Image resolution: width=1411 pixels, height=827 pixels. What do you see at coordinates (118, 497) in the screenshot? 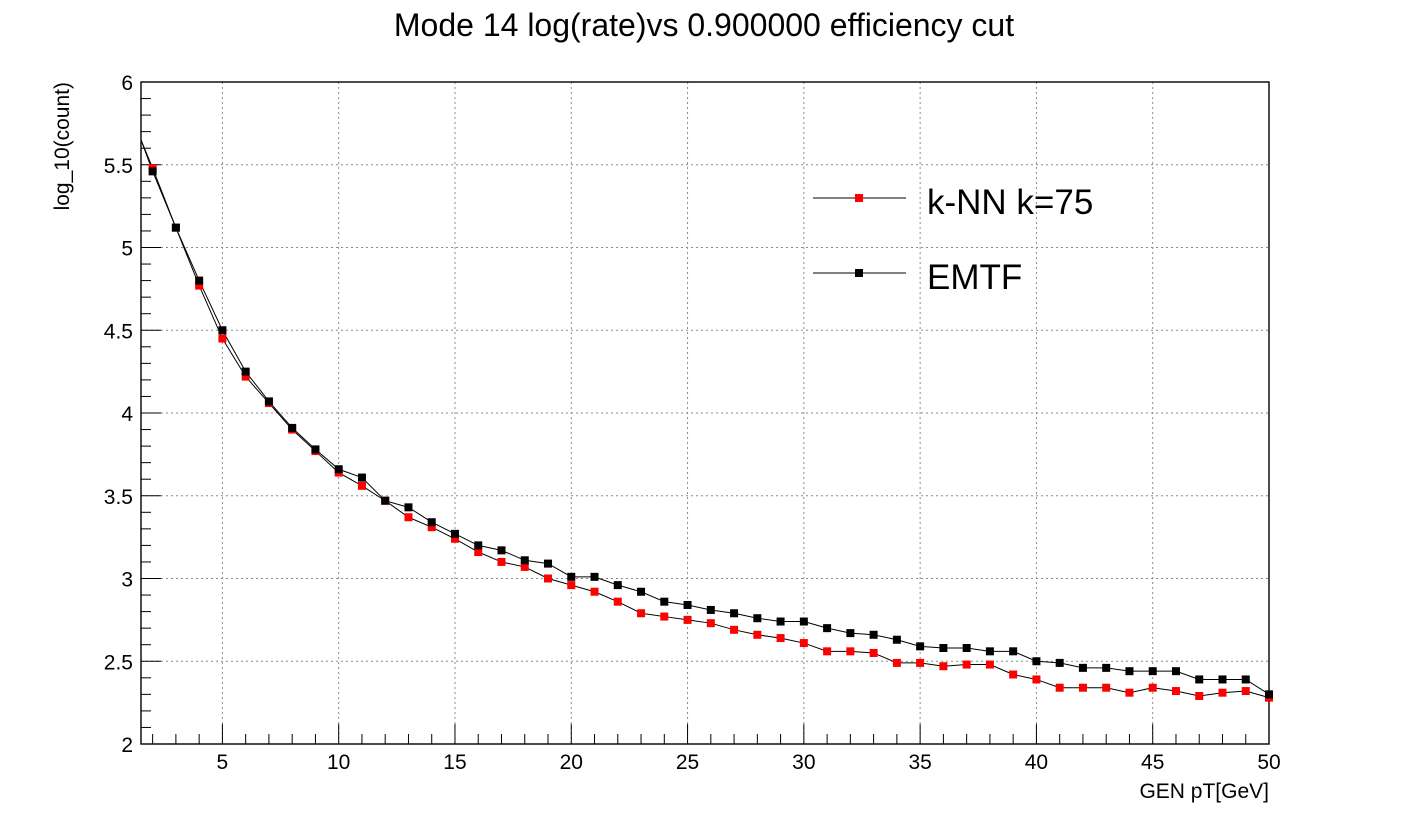
I see `y-tick-label: 3.5` at bounding box center [118, 497].